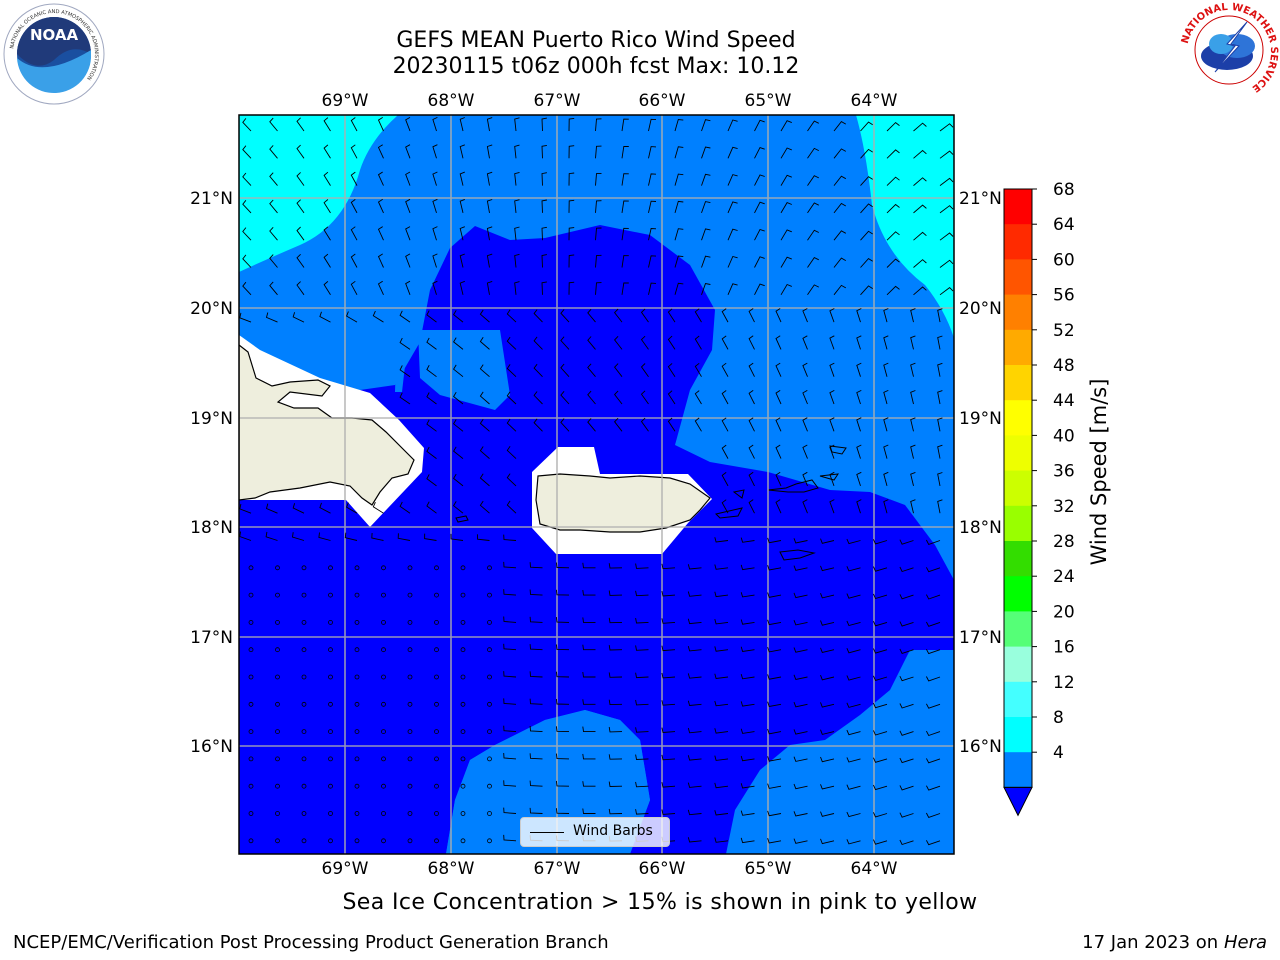 The height and width of the screenshot is (960, 1280). I want to click on lon-label-bottom: 64°W, so click(874, 869).